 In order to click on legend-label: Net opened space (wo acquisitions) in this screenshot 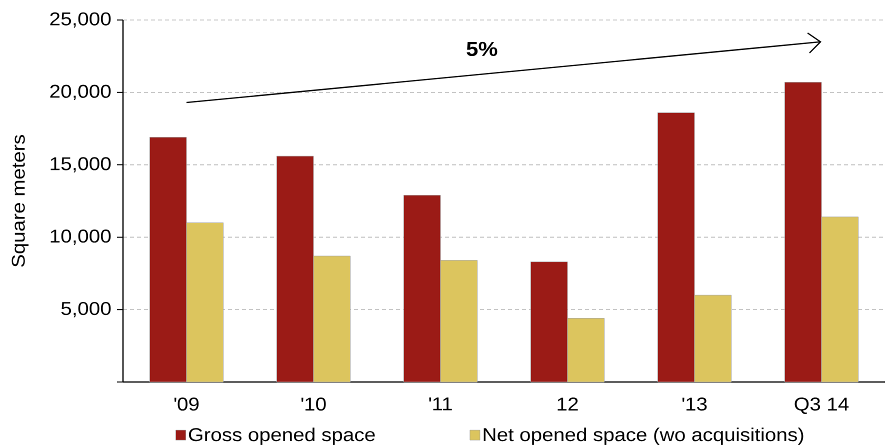, I will do `click(644, 436)`.